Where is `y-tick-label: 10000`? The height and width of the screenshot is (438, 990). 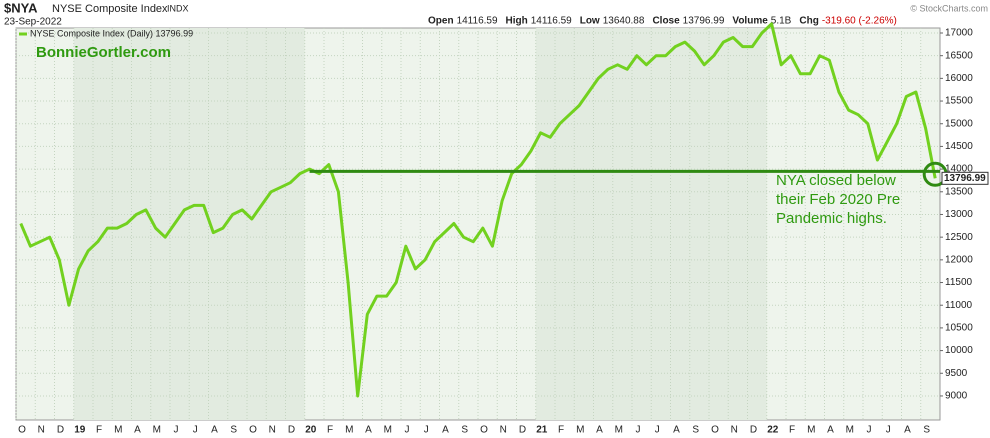 y-tick-label: 10000 is located at coordinates (959, 350).